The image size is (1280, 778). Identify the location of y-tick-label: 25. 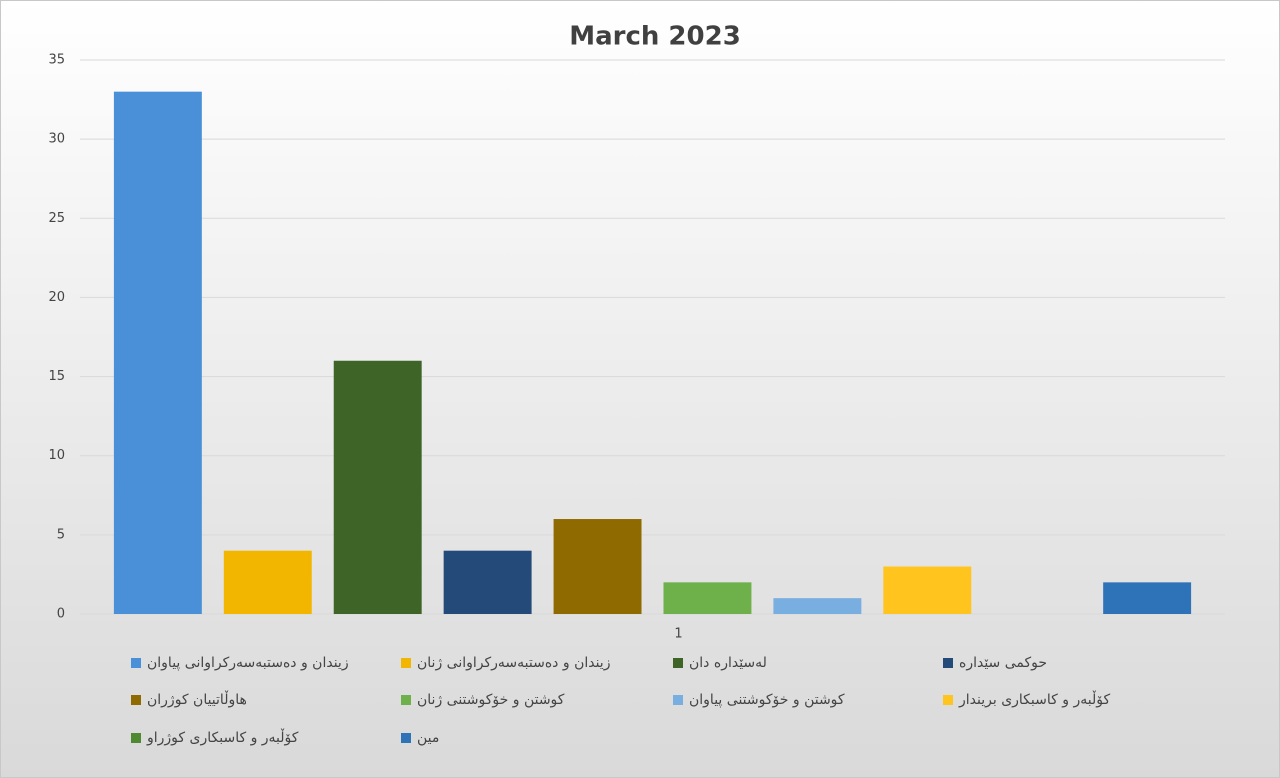
(56, 218).